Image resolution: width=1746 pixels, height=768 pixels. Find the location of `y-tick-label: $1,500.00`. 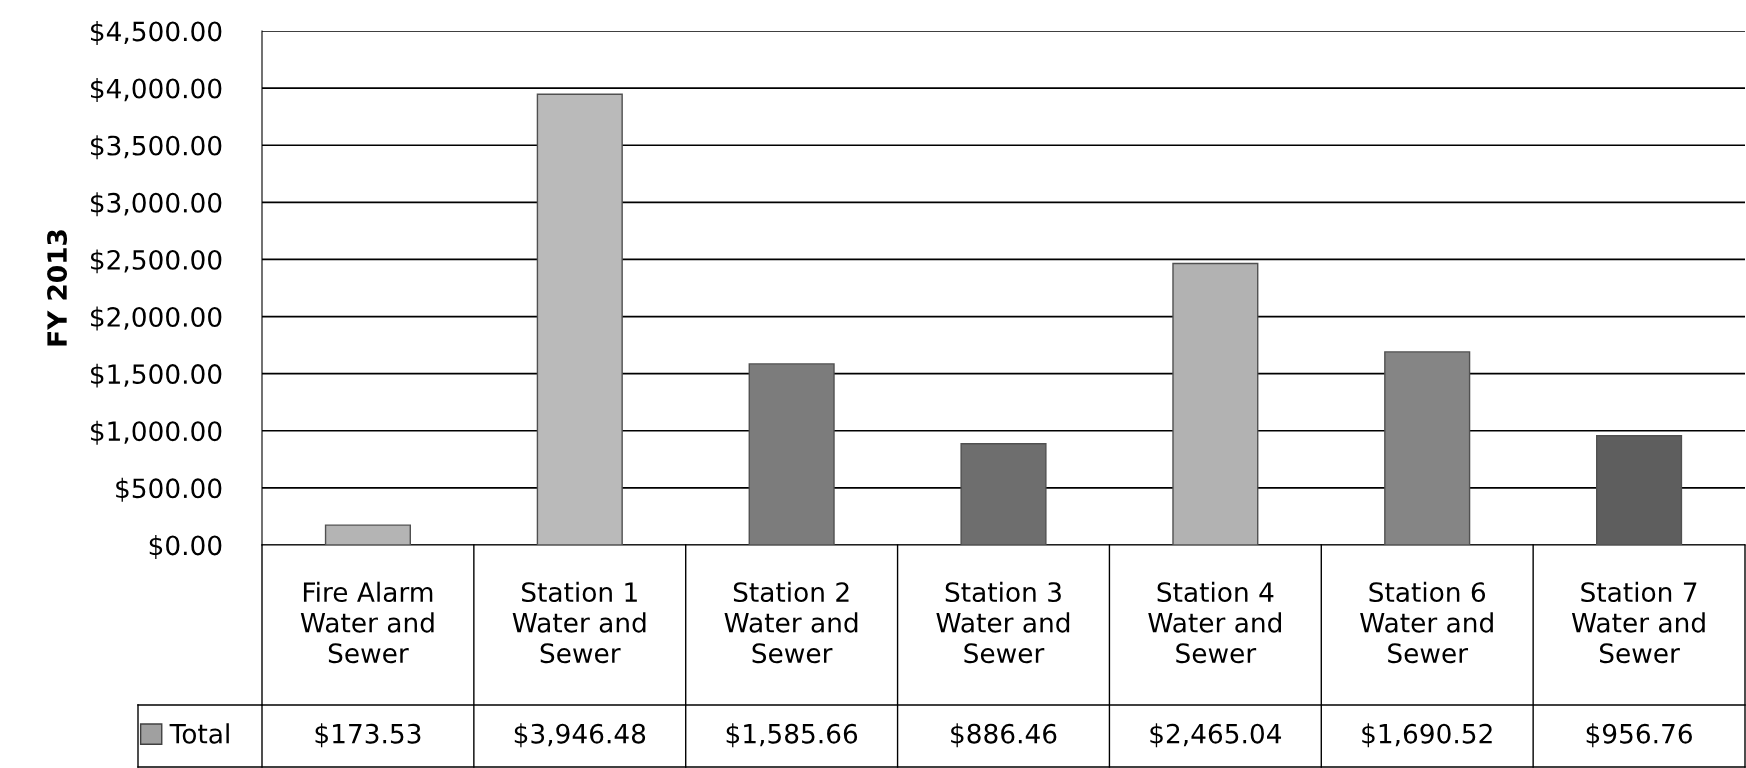

y-tick-label: $1,500.00 is located at coordinates (156, 375).